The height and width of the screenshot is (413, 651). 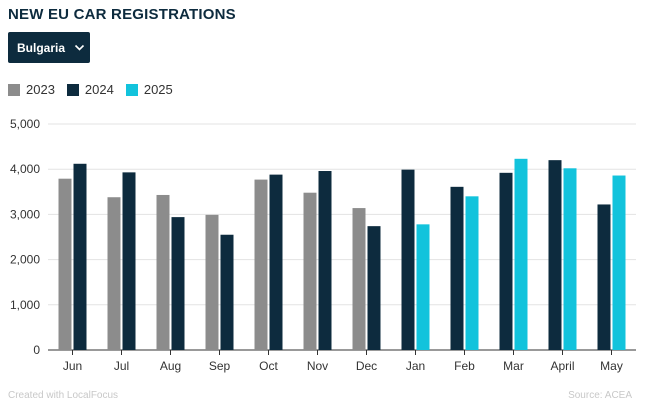 I want to click on bar-2024-aug, so click(x=178, y=283).